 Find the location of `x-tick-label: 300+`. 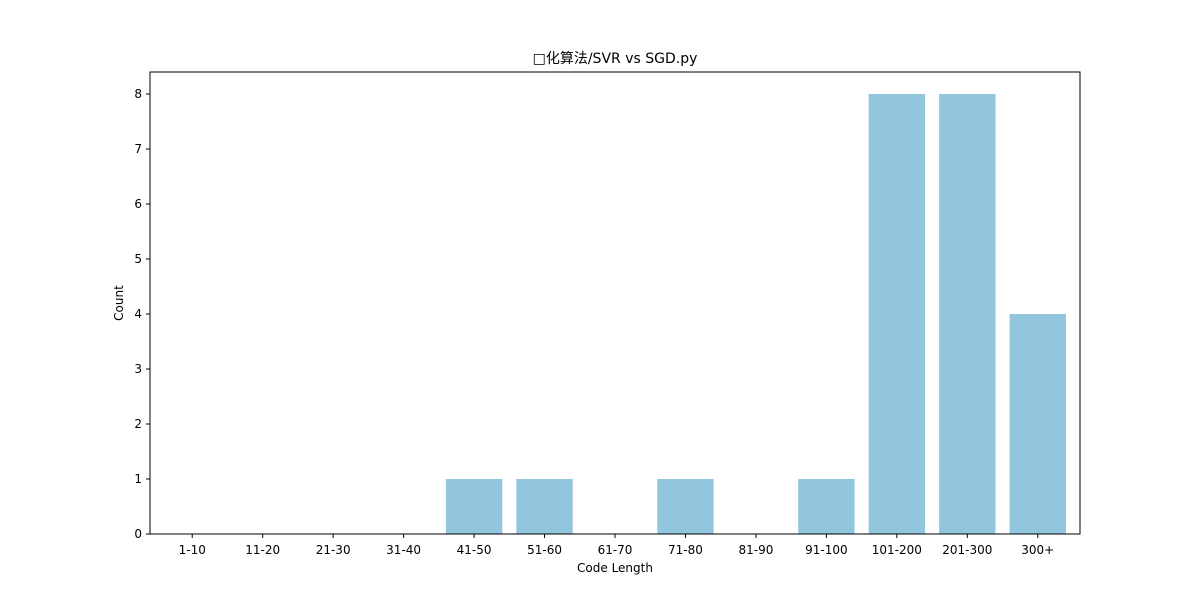

x-tick-label: 300+ is located at coordinates (1037, 550).